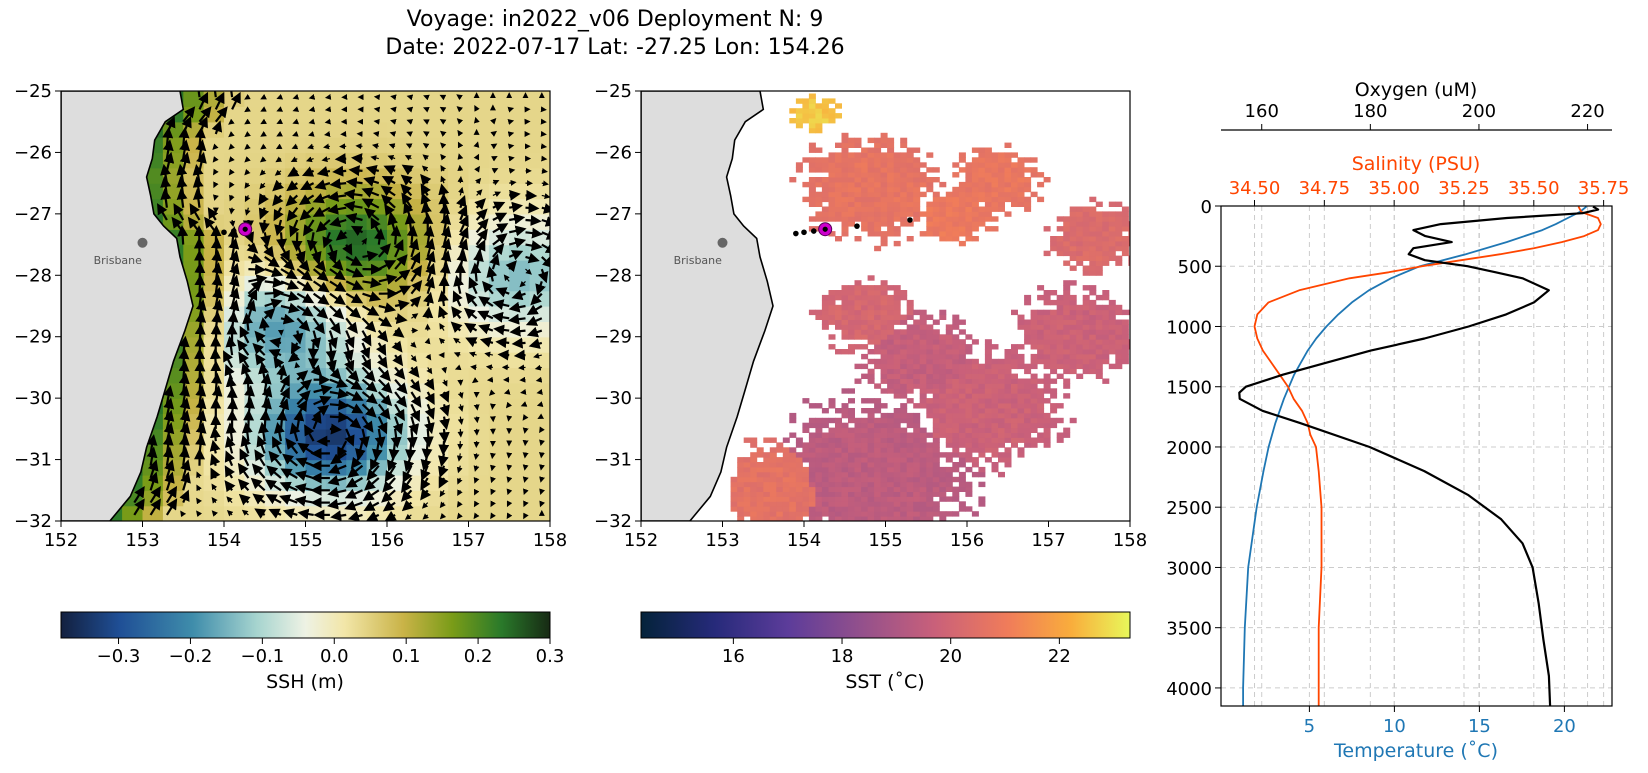 This screenshot has width=1648, height=773. I want to click on depth-tick-label: 4000, so click(1189, 689).